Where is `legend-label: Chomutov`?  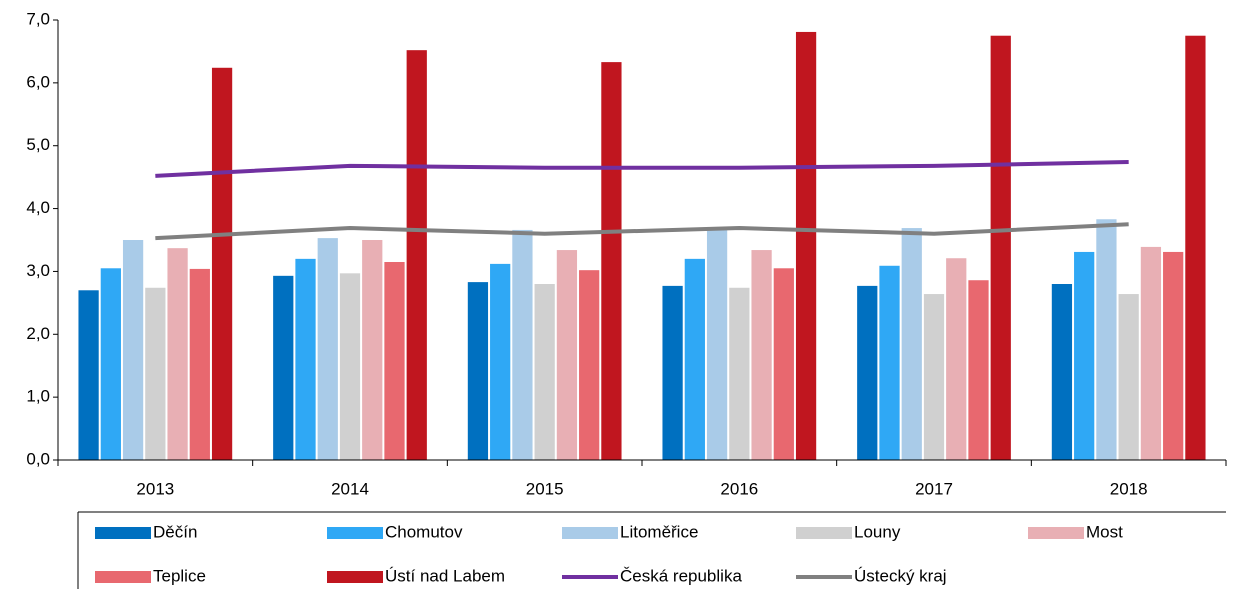 legend-label: Chomutov is located at coordinates (424, 531).